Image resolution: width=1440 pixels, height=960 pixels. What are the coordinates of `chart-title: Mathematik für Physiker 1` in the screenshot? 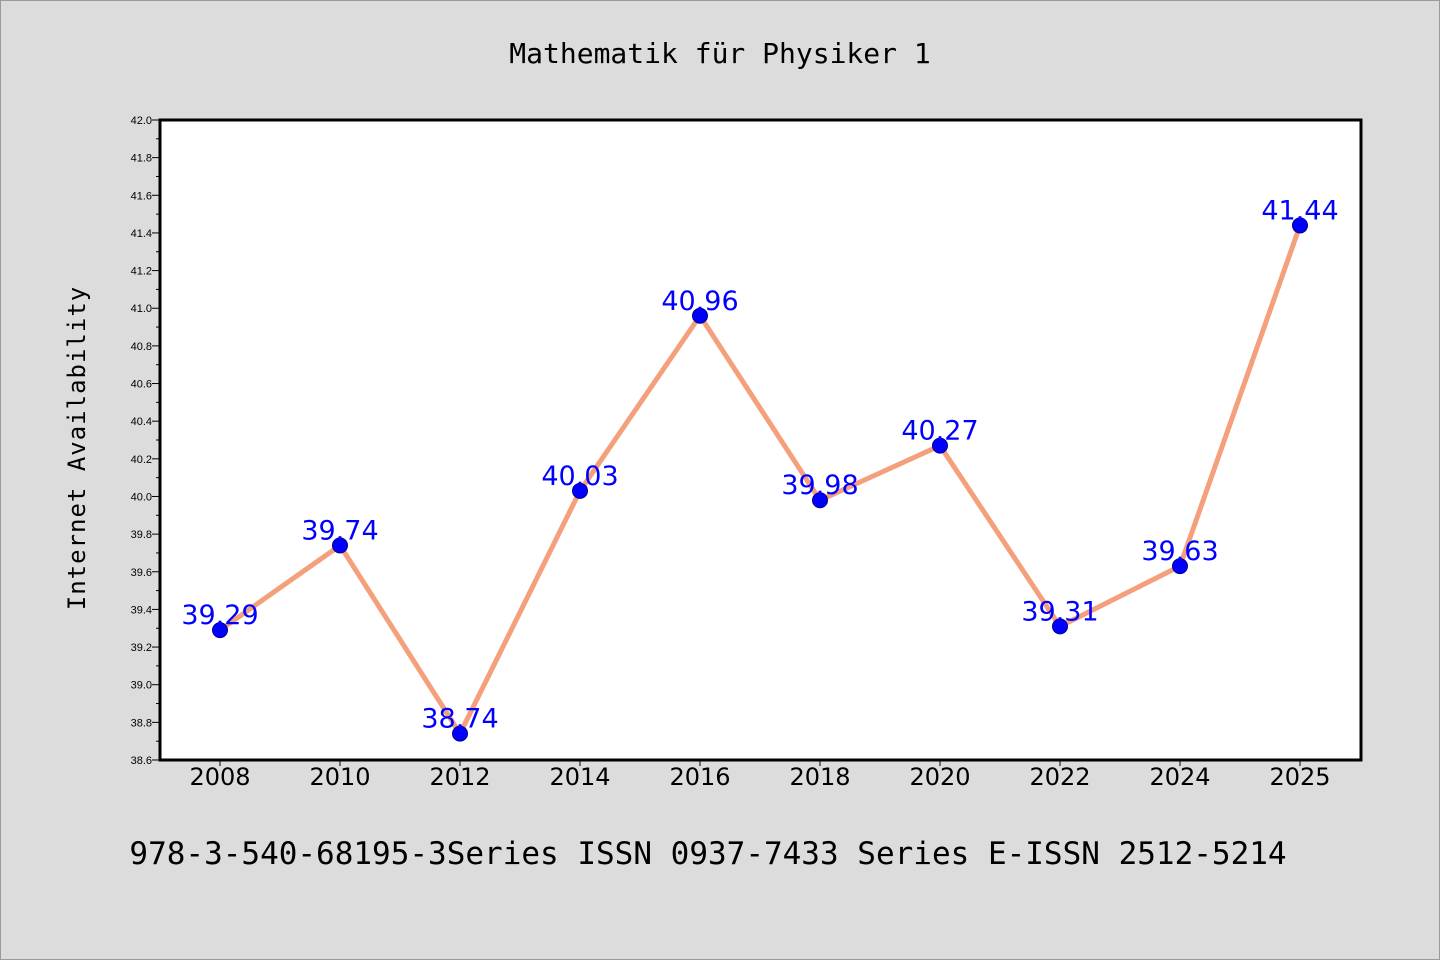 It's located at (719, 53).